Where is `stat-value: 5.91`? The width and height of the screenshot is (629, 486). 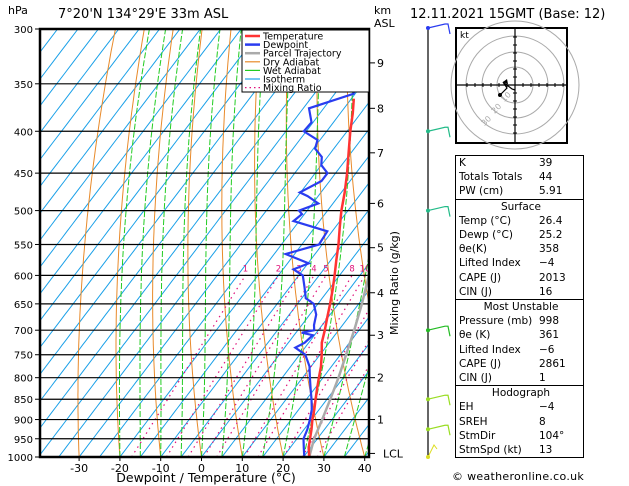 stat-value: 5.91 is located at coordinates (551, 191).